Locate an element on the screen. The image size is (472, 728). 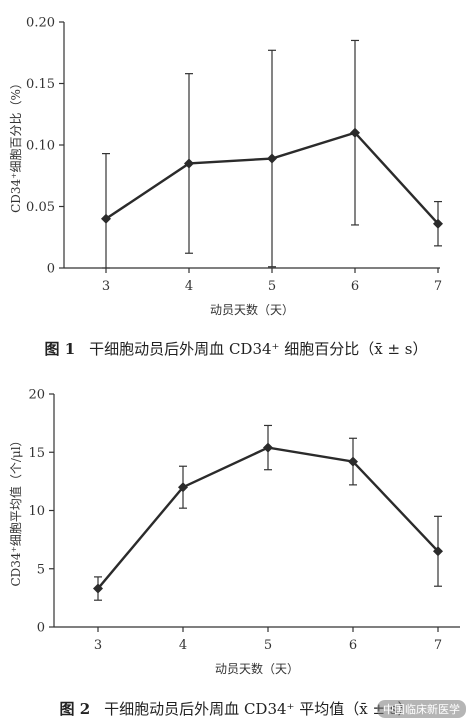
y-tick-label: 10 is located at coordinates (36, 511).